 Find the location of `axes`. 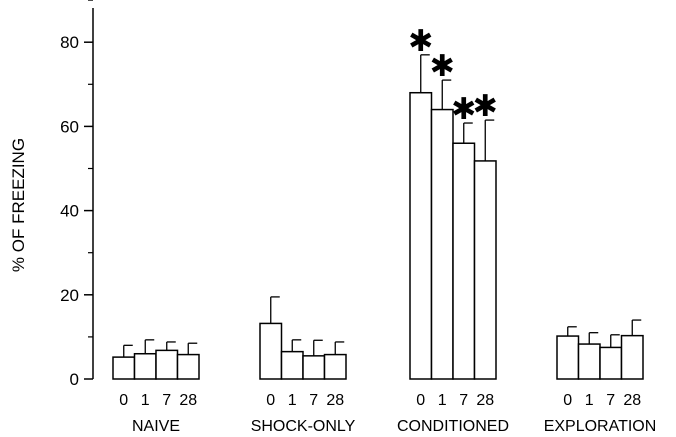

axes is located at coordinates (89, 190).